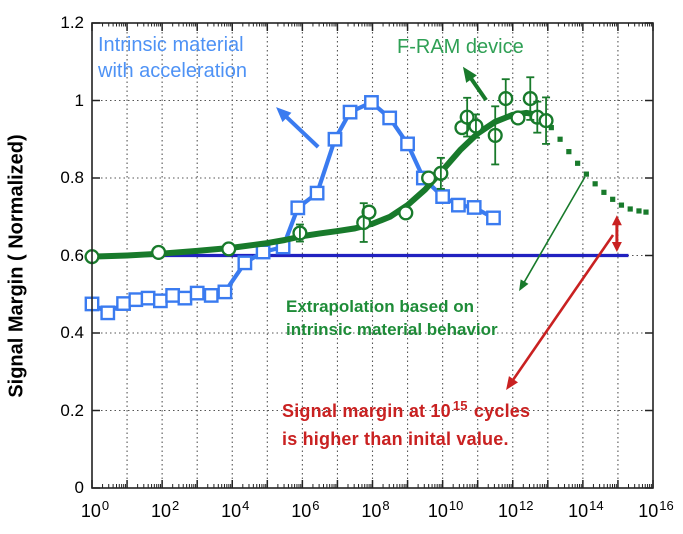 The image size is (683, 534). I want to click on x-tick-label: 10⁸, so click(375, 510).